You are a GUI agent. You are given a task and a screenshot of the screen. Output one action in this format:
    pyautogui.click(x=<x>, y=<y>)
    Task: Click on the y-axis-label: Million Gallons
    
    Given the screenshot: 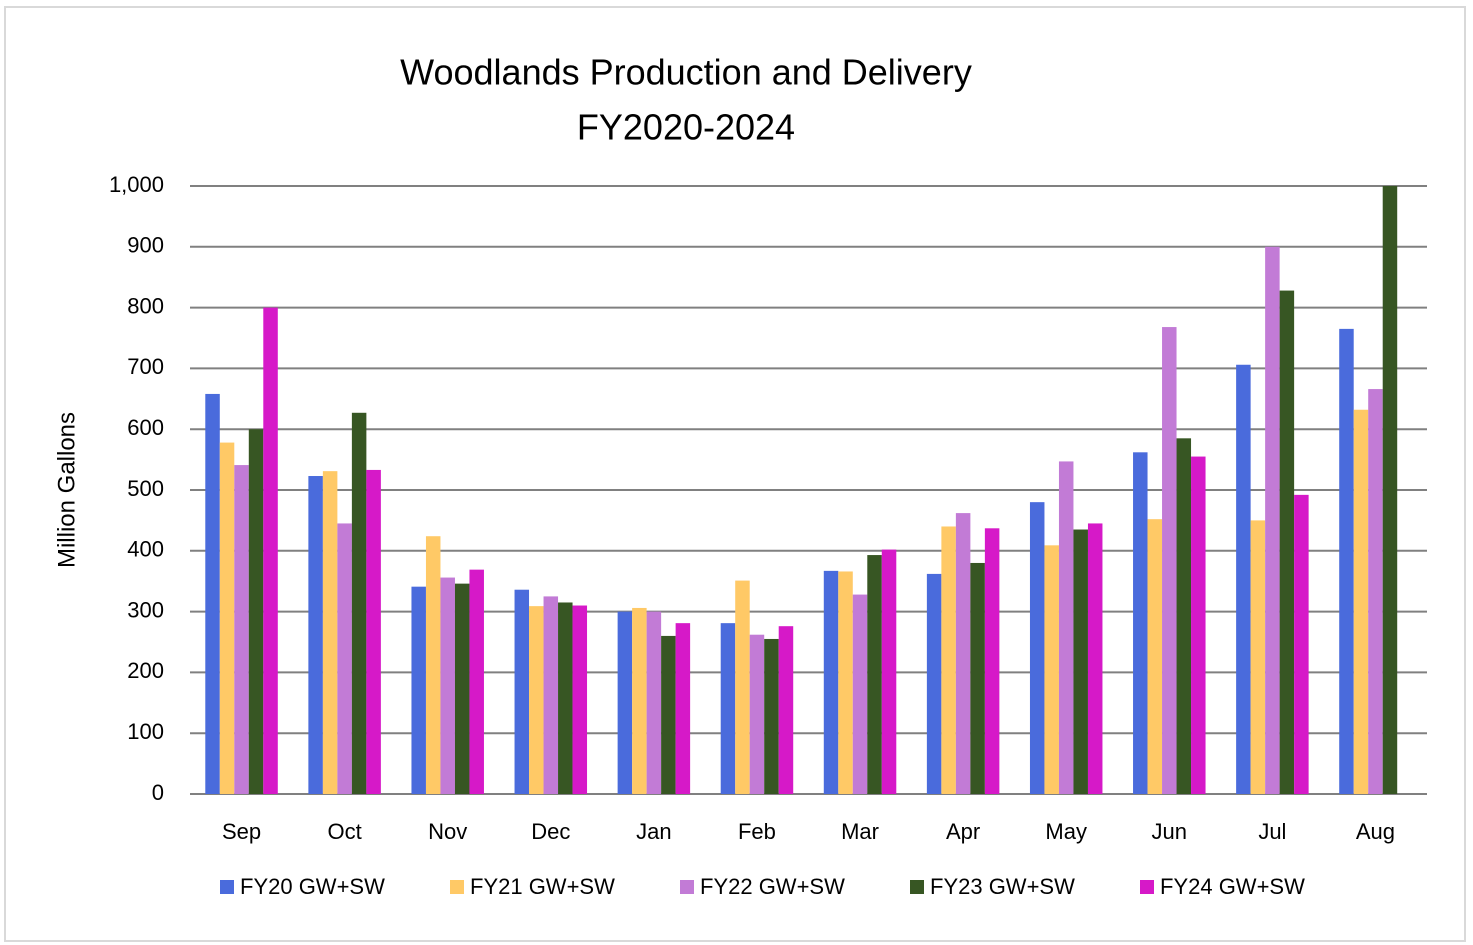 What is the action you would take?
    pyautogui.click(x=66, y=490)
    